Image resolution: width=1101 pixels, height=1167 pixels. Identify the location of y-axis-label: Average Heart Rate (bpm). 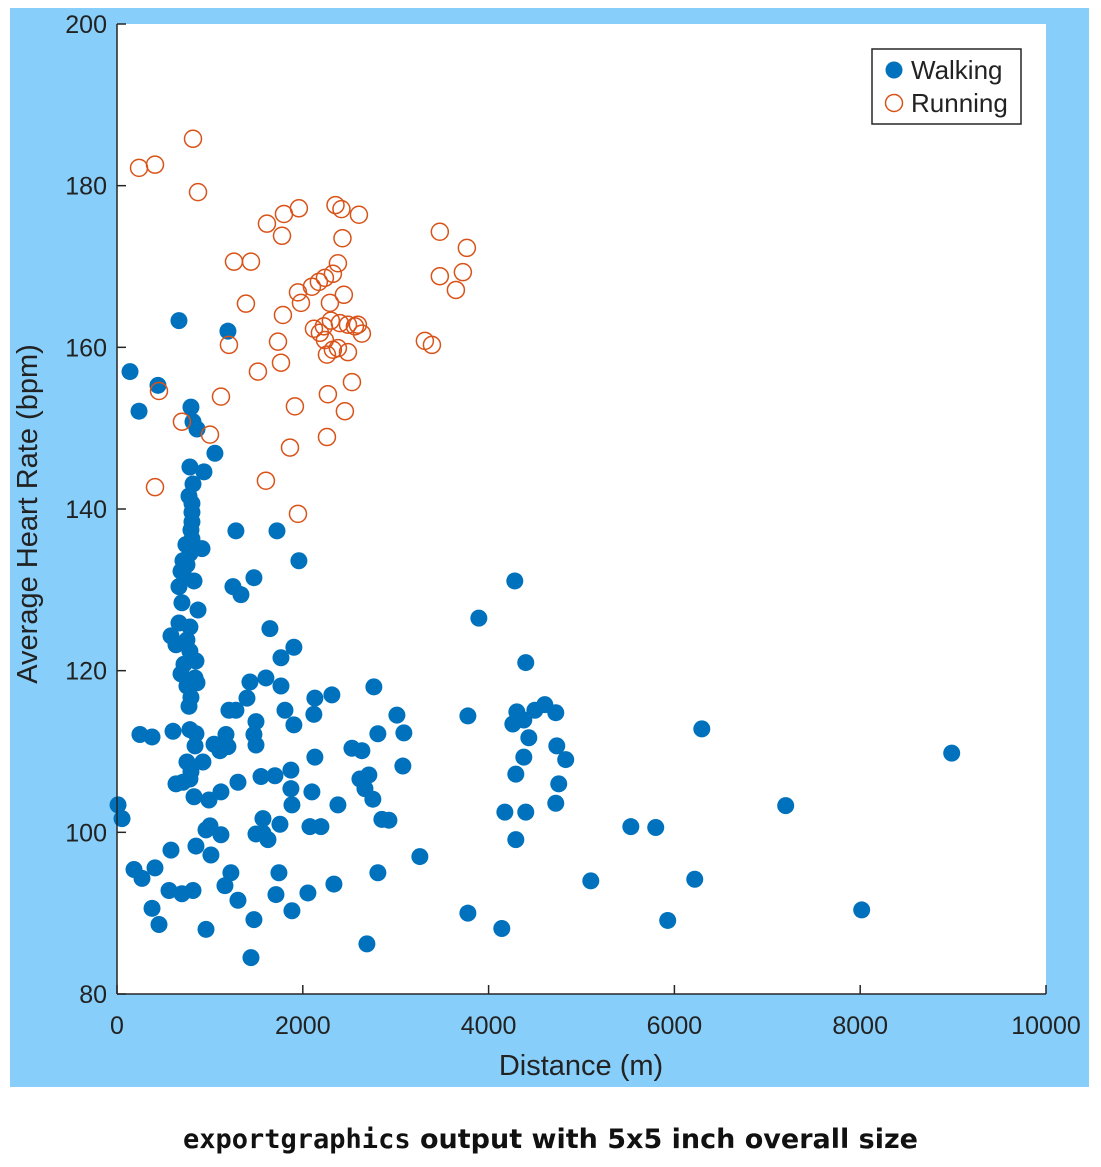
(28, 514).